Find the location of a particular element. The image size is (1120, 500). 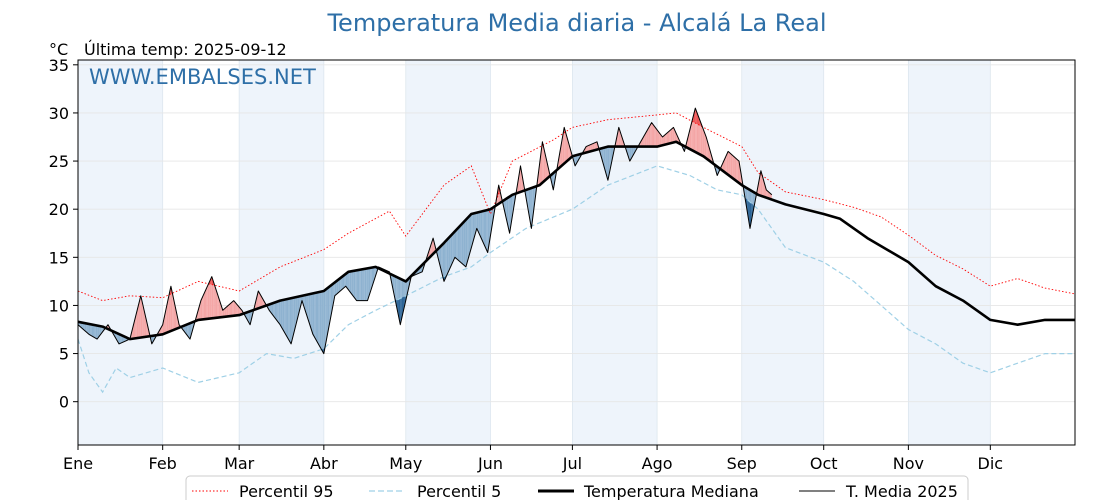

y-tick-label: 15 is located at coordinates (59, 257).